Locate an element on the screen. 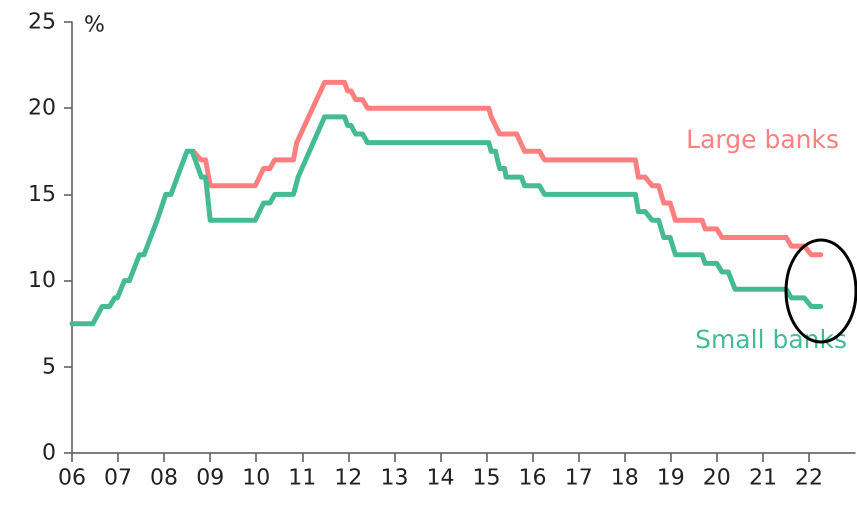  x-tick-label: 21 is located at coordinates (762, 478).